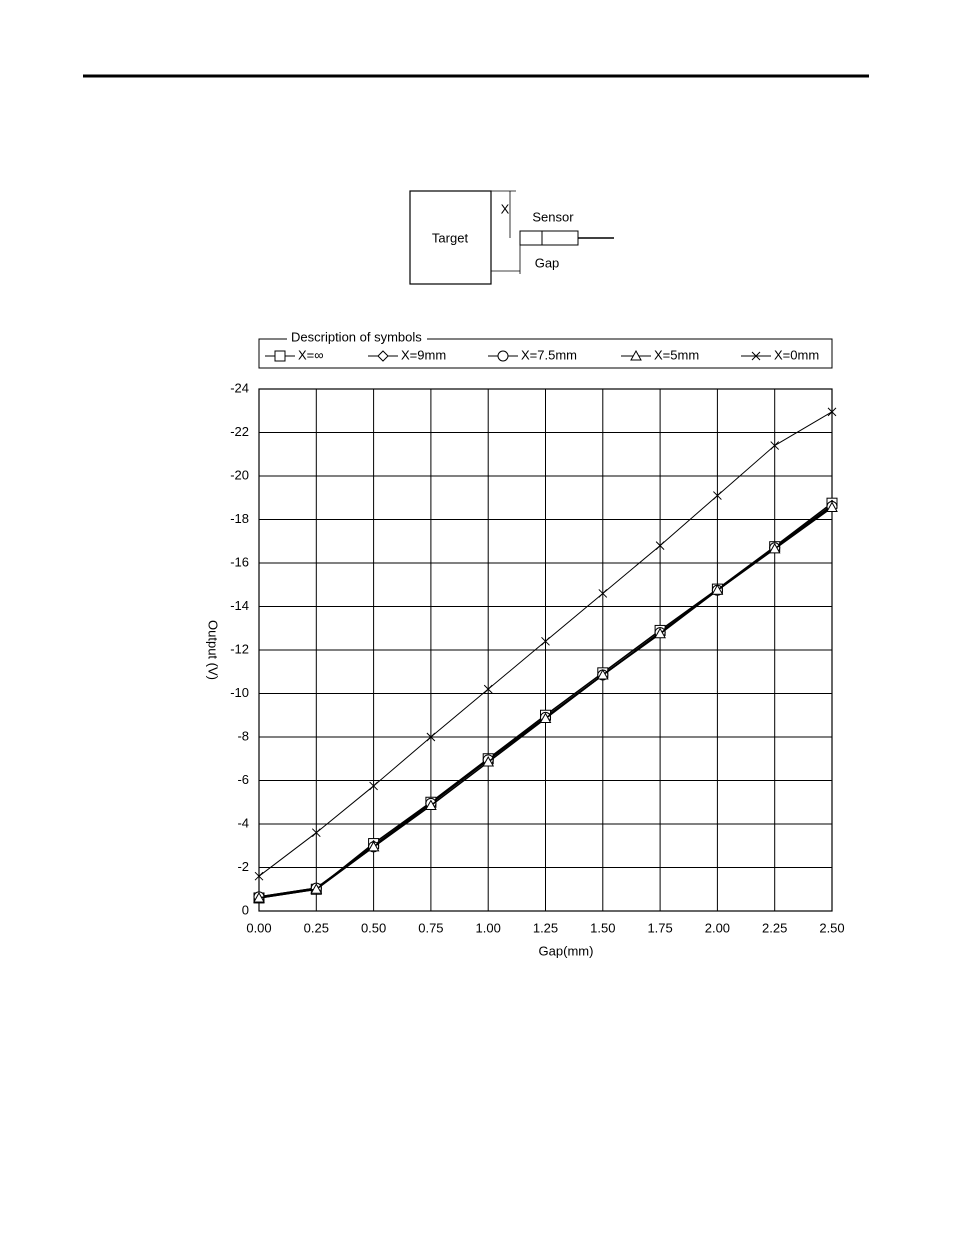  I want to click on x-tick-label: 2.00, so click(717, 927).